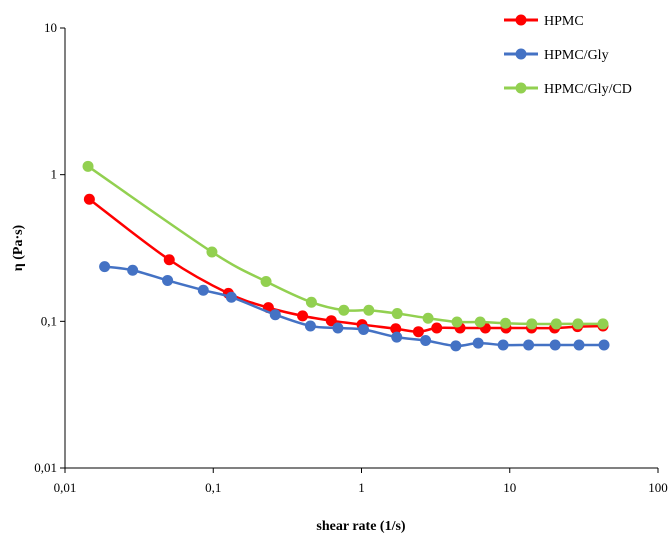 The image size is (671, 539). What do you see at coordinates (564, 21) in the screenshot?
I see `legend-label: HPMC` at bounding box center [564, 21].